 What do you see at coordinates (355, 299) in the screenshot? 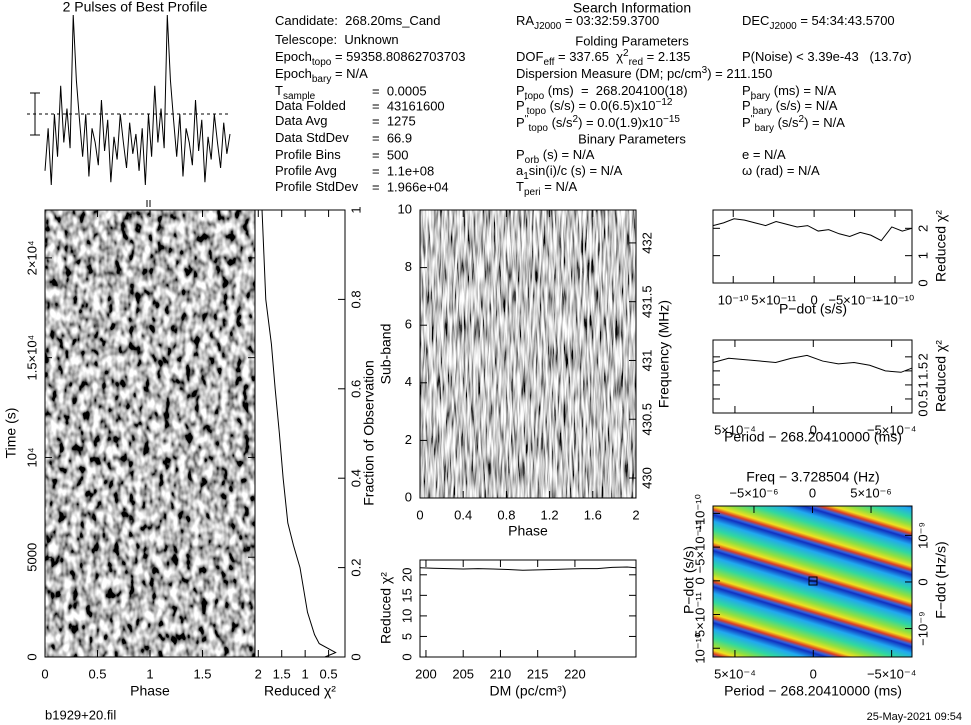
I see `y-tick-label: 0.8` at bounding box center [355, 299].